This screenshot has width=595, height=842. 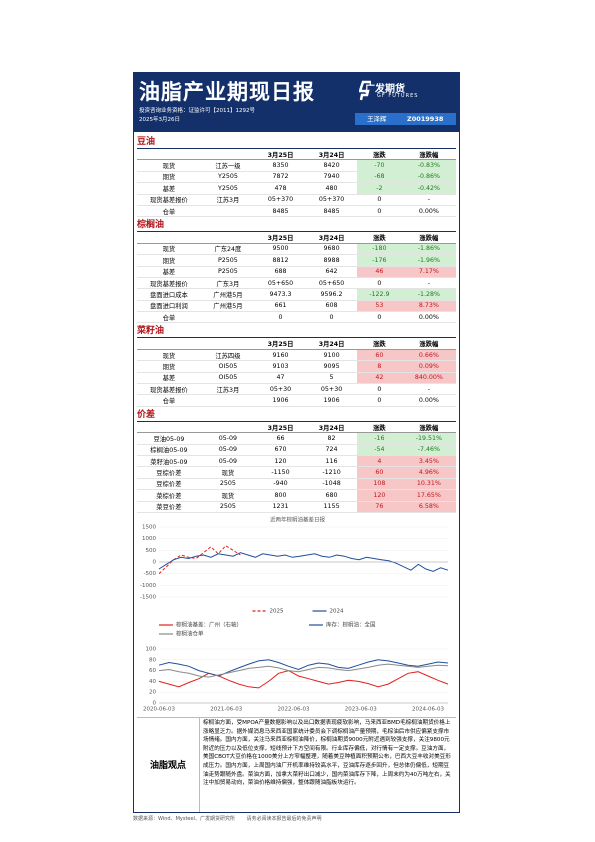 What do you see at coordinates (405, 119) in the screenshot?
I see `analyst-box: 王泽辉 Z0019938` at bounding box center [405, 119].